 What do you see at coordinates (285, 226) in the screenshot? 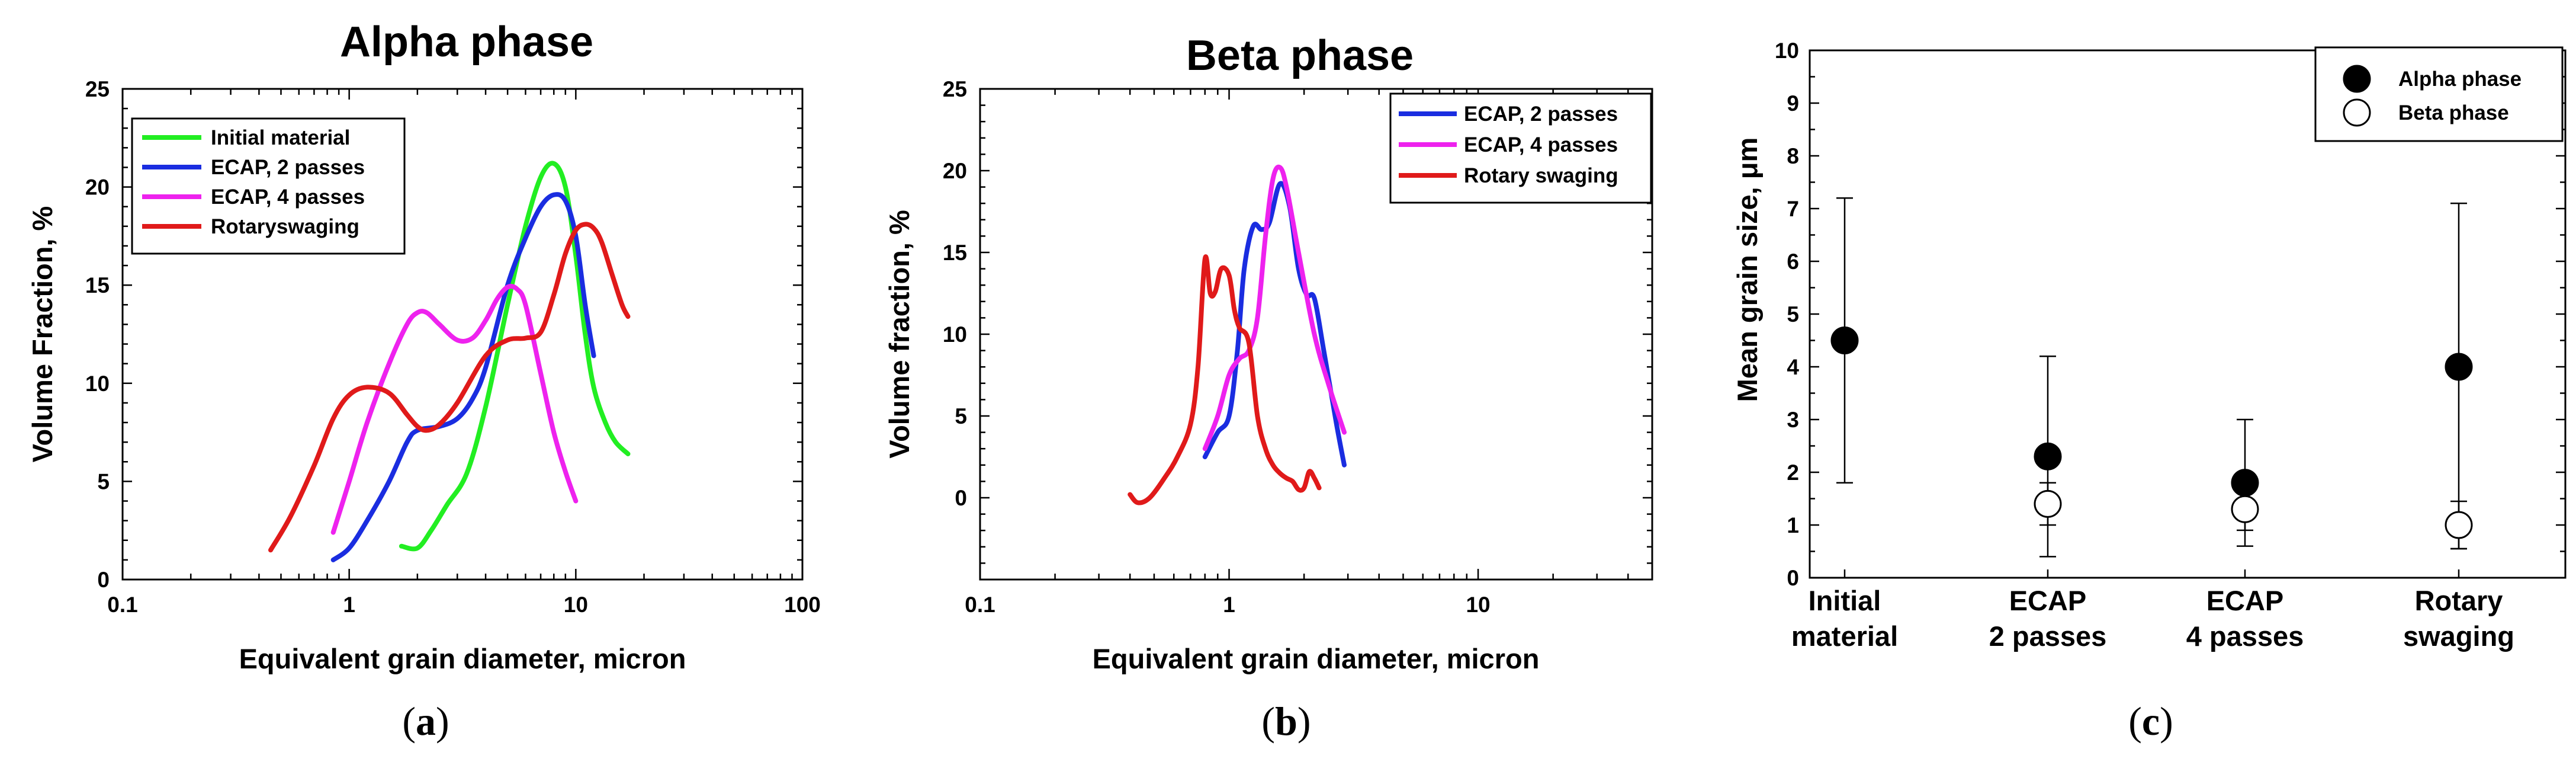
I see `legend-label-rotaryswaging: Rotaryswaging` at bounding box center [285, 226].